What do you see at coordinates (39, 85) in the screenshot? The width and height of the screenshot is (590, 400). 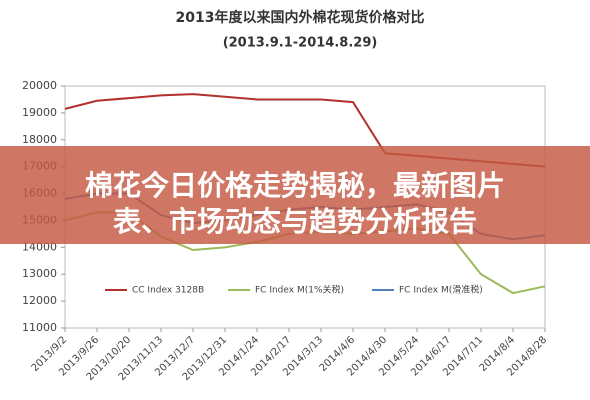 I see `y-tick-label: 20000` at bounding box center [39, 85].